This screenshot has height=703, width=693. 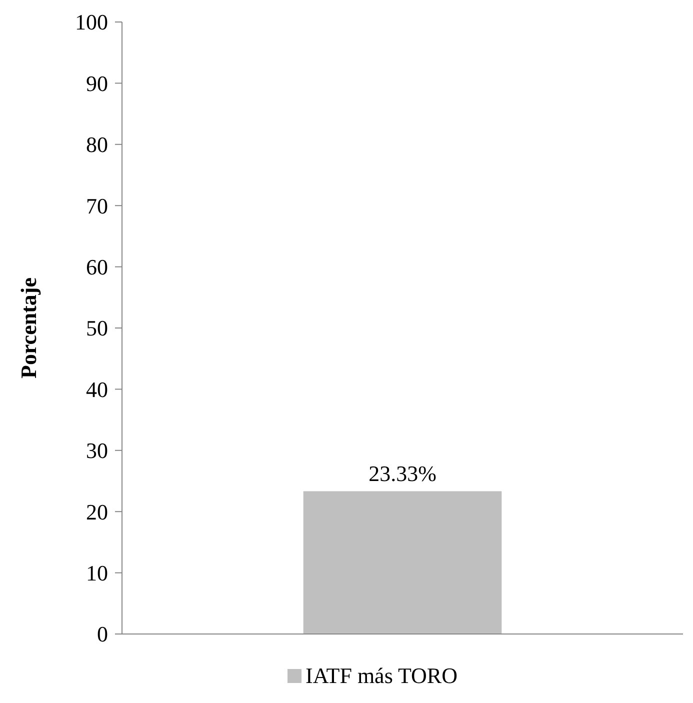 What do you see at coordinates (97, 267) in the screenshot?
I see `y-tick-label: 60` at bounding box center [97, 267].